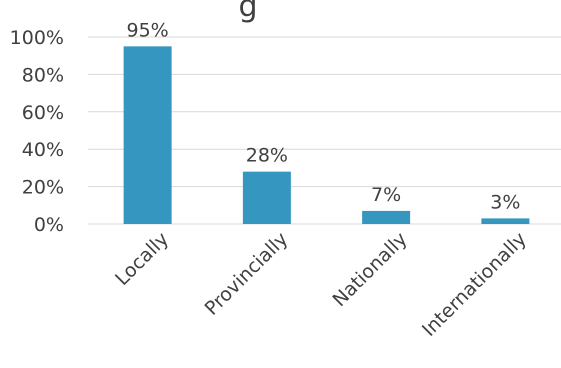 Image resolution: width=561 pixels, height=368 pixels. Describe the element at coordinates (386, 195) in the screenshot. I see `data-label: 7%` at that location.